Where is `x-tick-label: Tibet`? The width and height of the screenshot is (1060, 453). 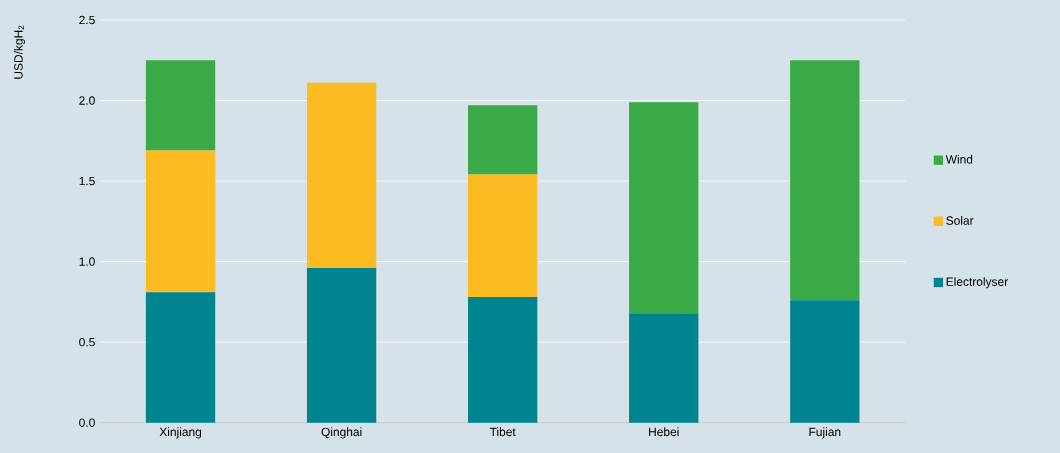 x-tick-label: Tibet is located at coordinates (502, 431).